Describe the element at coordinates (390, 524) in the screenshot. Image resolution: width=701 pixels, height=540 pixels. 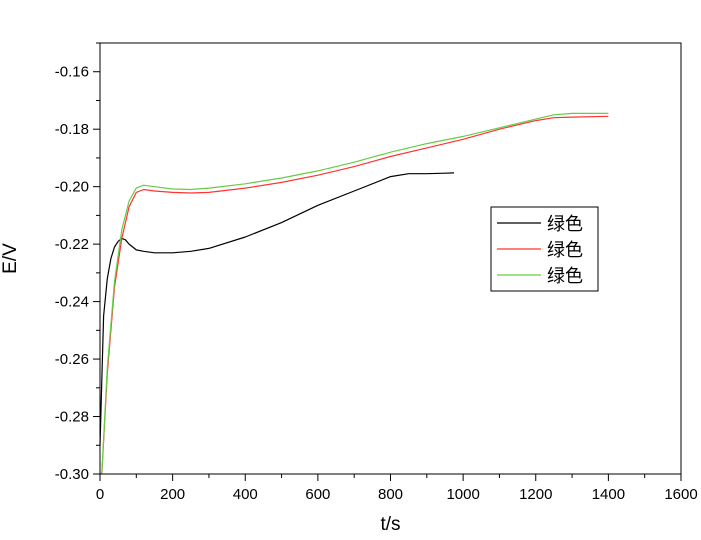
I see `x-axis-title: t/s` at that location.